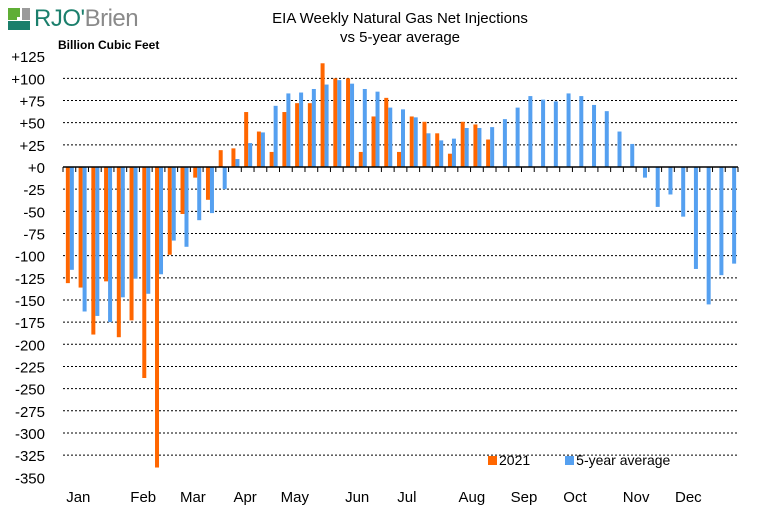 The image size is (763, 516). What do you see at coordinates (400, 37) in the screenshot?
I see `chart-subtitle: vs 5-year average` at bounding box center [400, 37].